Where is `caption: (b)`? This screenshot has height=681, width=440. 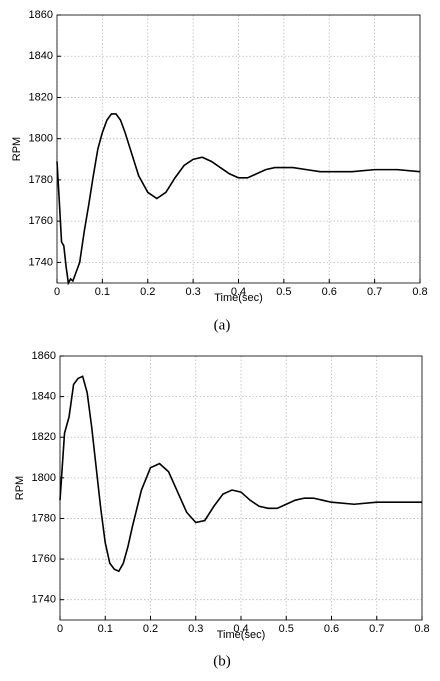
caption: (b) is located at coordinates (222, 661).